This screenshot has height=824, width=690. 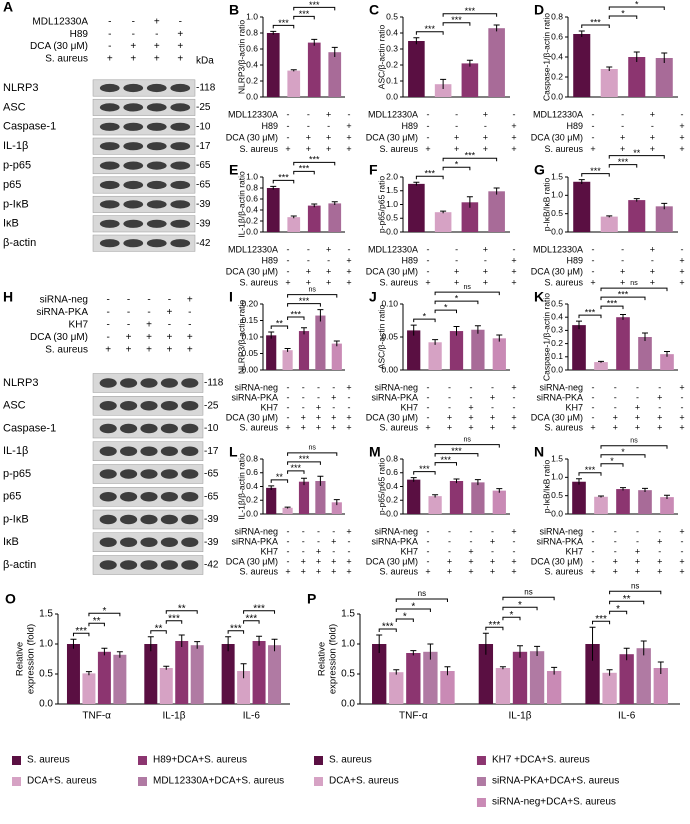 What do you see at coordinates (249, 369) in the screenshot?
I see `y-tick-label: 0.00` at bounding box center [249, 369].